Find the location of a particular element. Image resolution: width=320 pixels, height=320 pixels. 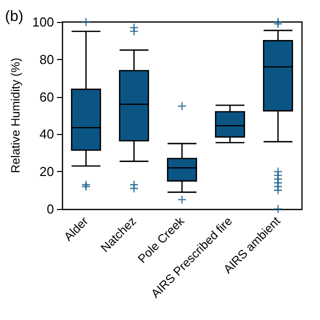

y-tick-label: 80 is located at coordinates (47, 59).